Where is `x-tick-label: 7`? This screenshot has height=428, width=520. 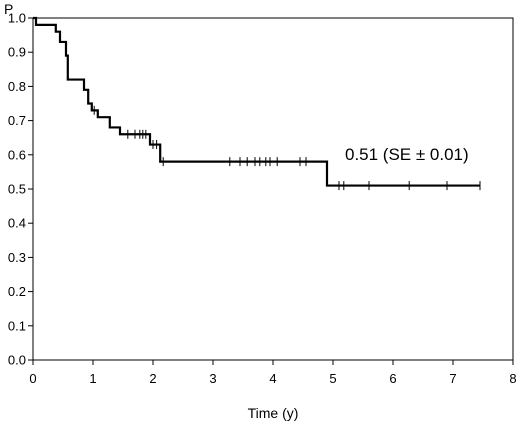 x-tick-label: 7 is located at coordinates (452, 378).